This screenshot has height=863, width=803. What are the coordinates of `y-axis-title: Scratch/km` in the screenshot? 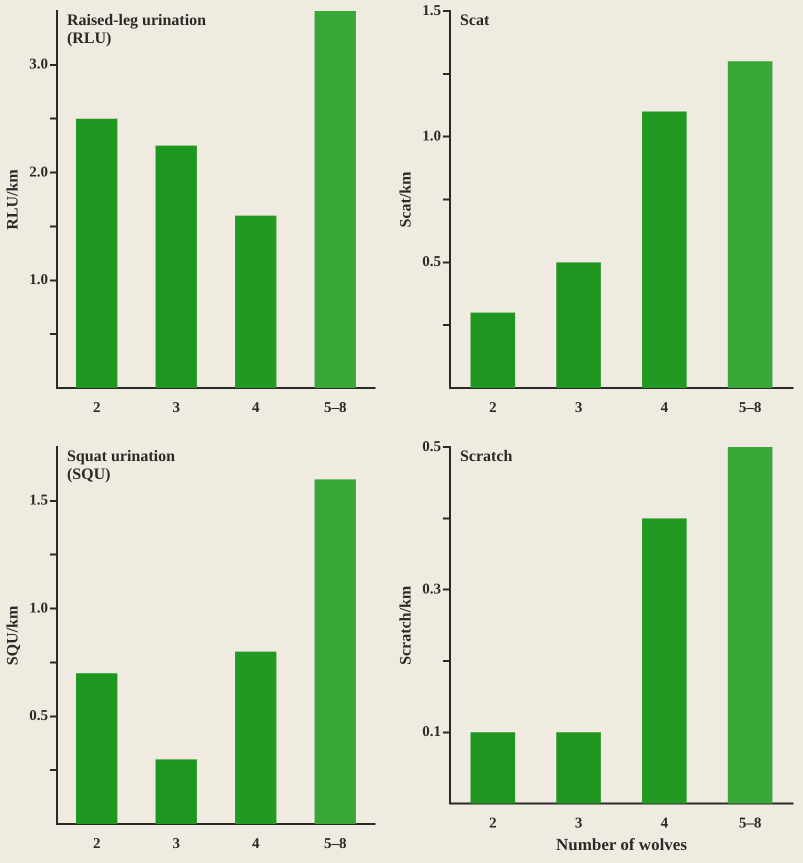 It's located at (406, 625).